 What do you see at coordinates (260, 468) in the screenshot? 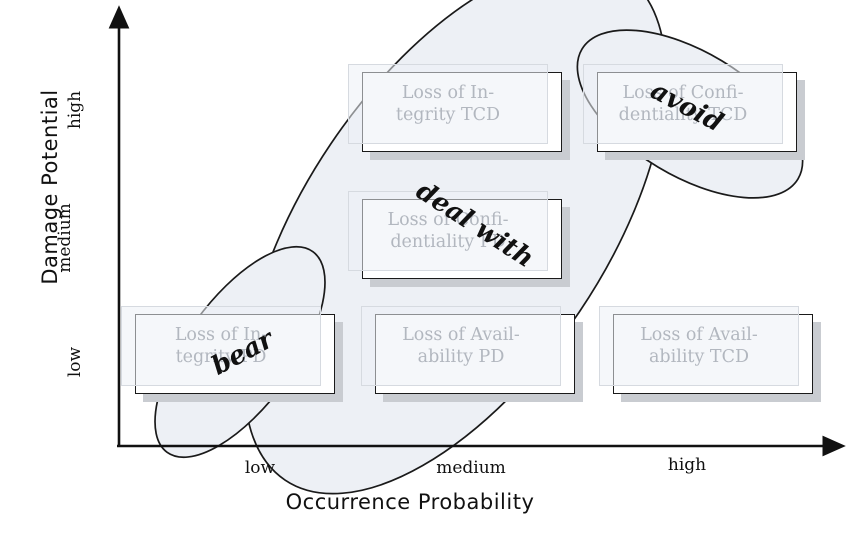
I see `x-tick-low: low` at bounding box center [260, 468].